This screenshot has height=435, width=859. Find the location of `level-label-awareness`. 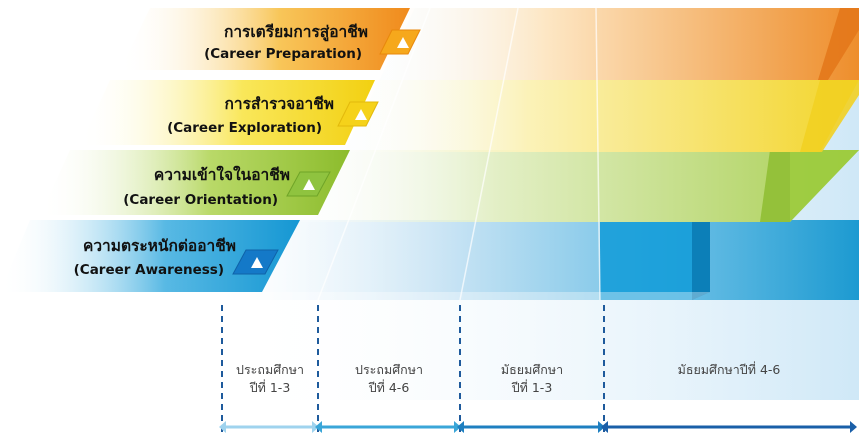

level-label-awareness is located at coordinates (150, 256).